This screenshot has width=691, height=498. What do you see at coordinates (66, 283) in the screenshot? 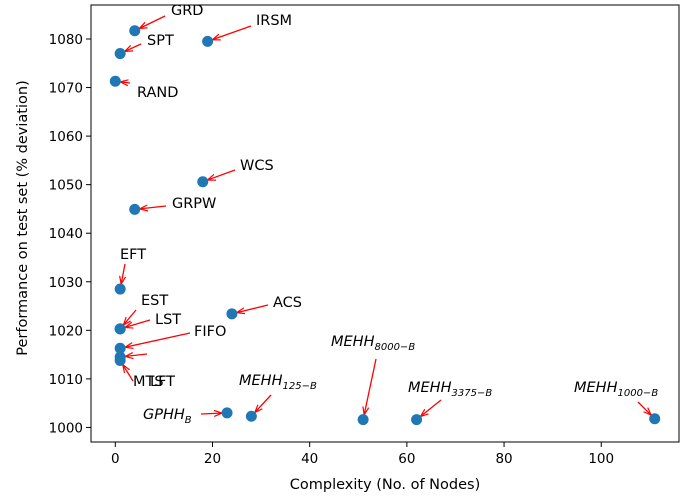
I see `y-tick-label: 1030` at bounding box center [66, 283].